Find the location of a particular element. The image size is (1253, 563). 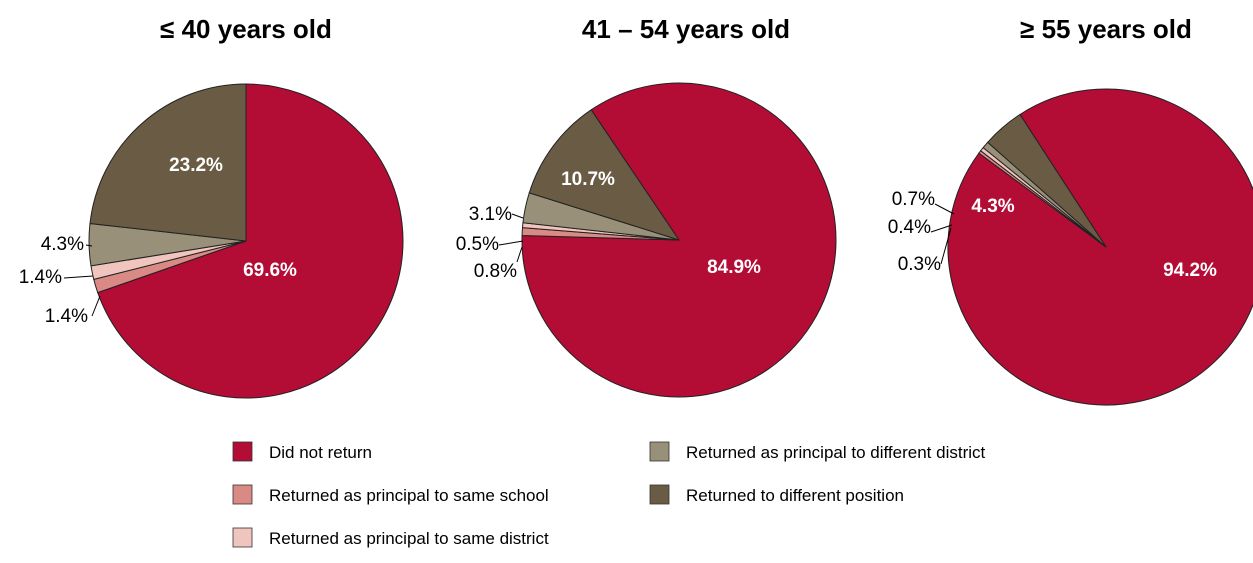

legend-item-did-not-return: Did not return is located at coordinates (302, 452).